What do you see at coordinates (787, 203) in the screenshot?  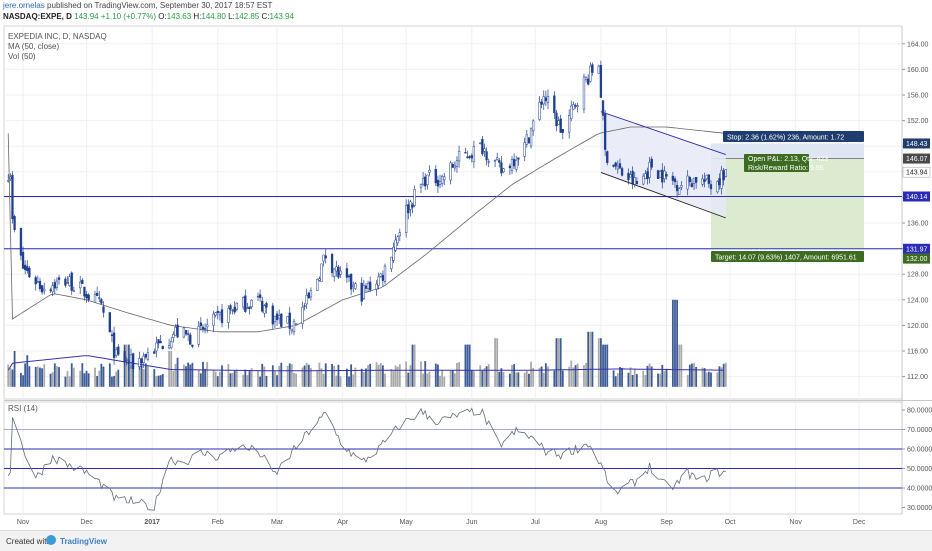 I see `target-zone` at bounding box center [787, 203].